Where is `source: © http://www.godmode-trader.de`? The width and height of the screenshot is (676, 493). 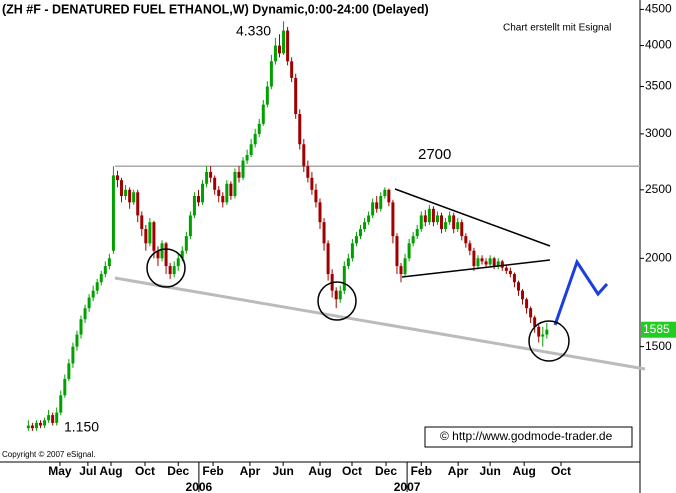
source: © http://www.godmode-trader.de is located at coordinates (526, 436).